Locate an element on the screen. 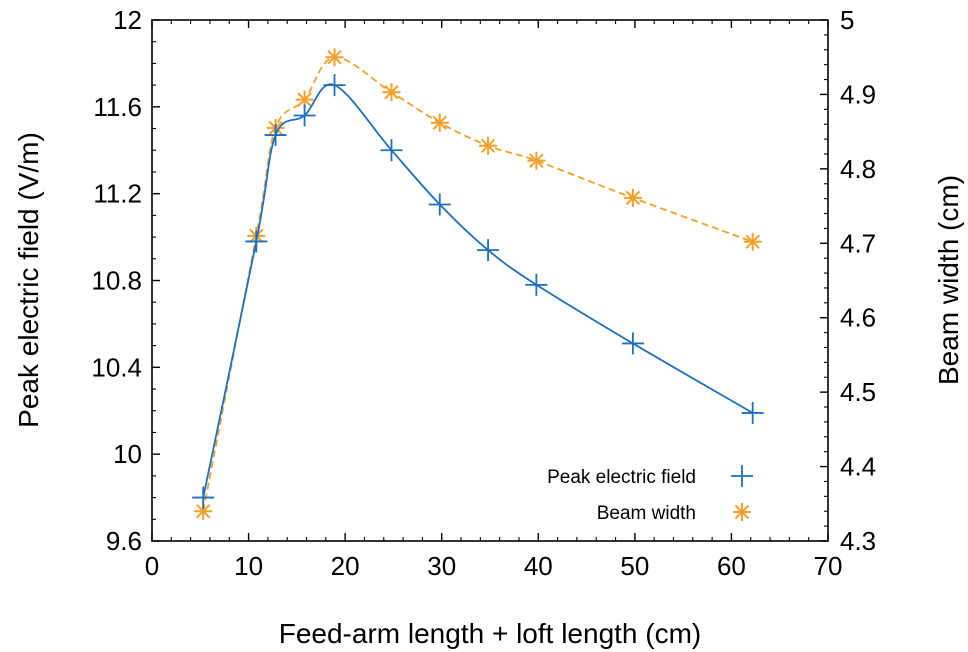 This screenshot has height=652, width=968. legend-marker-peak-electric-field is located at coordinates (742, 476).